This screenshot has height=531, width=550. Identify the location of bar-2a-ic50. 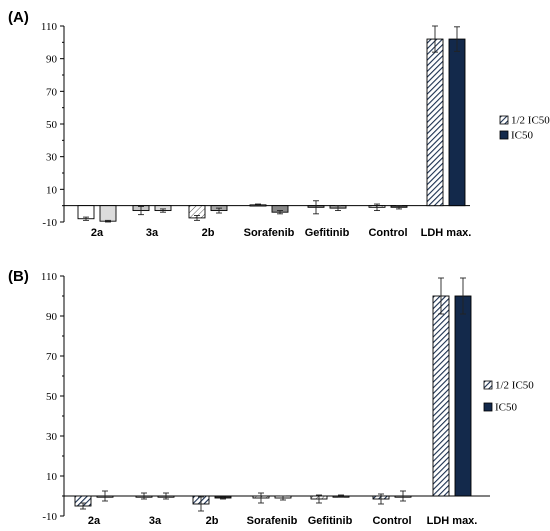
(108, 213).